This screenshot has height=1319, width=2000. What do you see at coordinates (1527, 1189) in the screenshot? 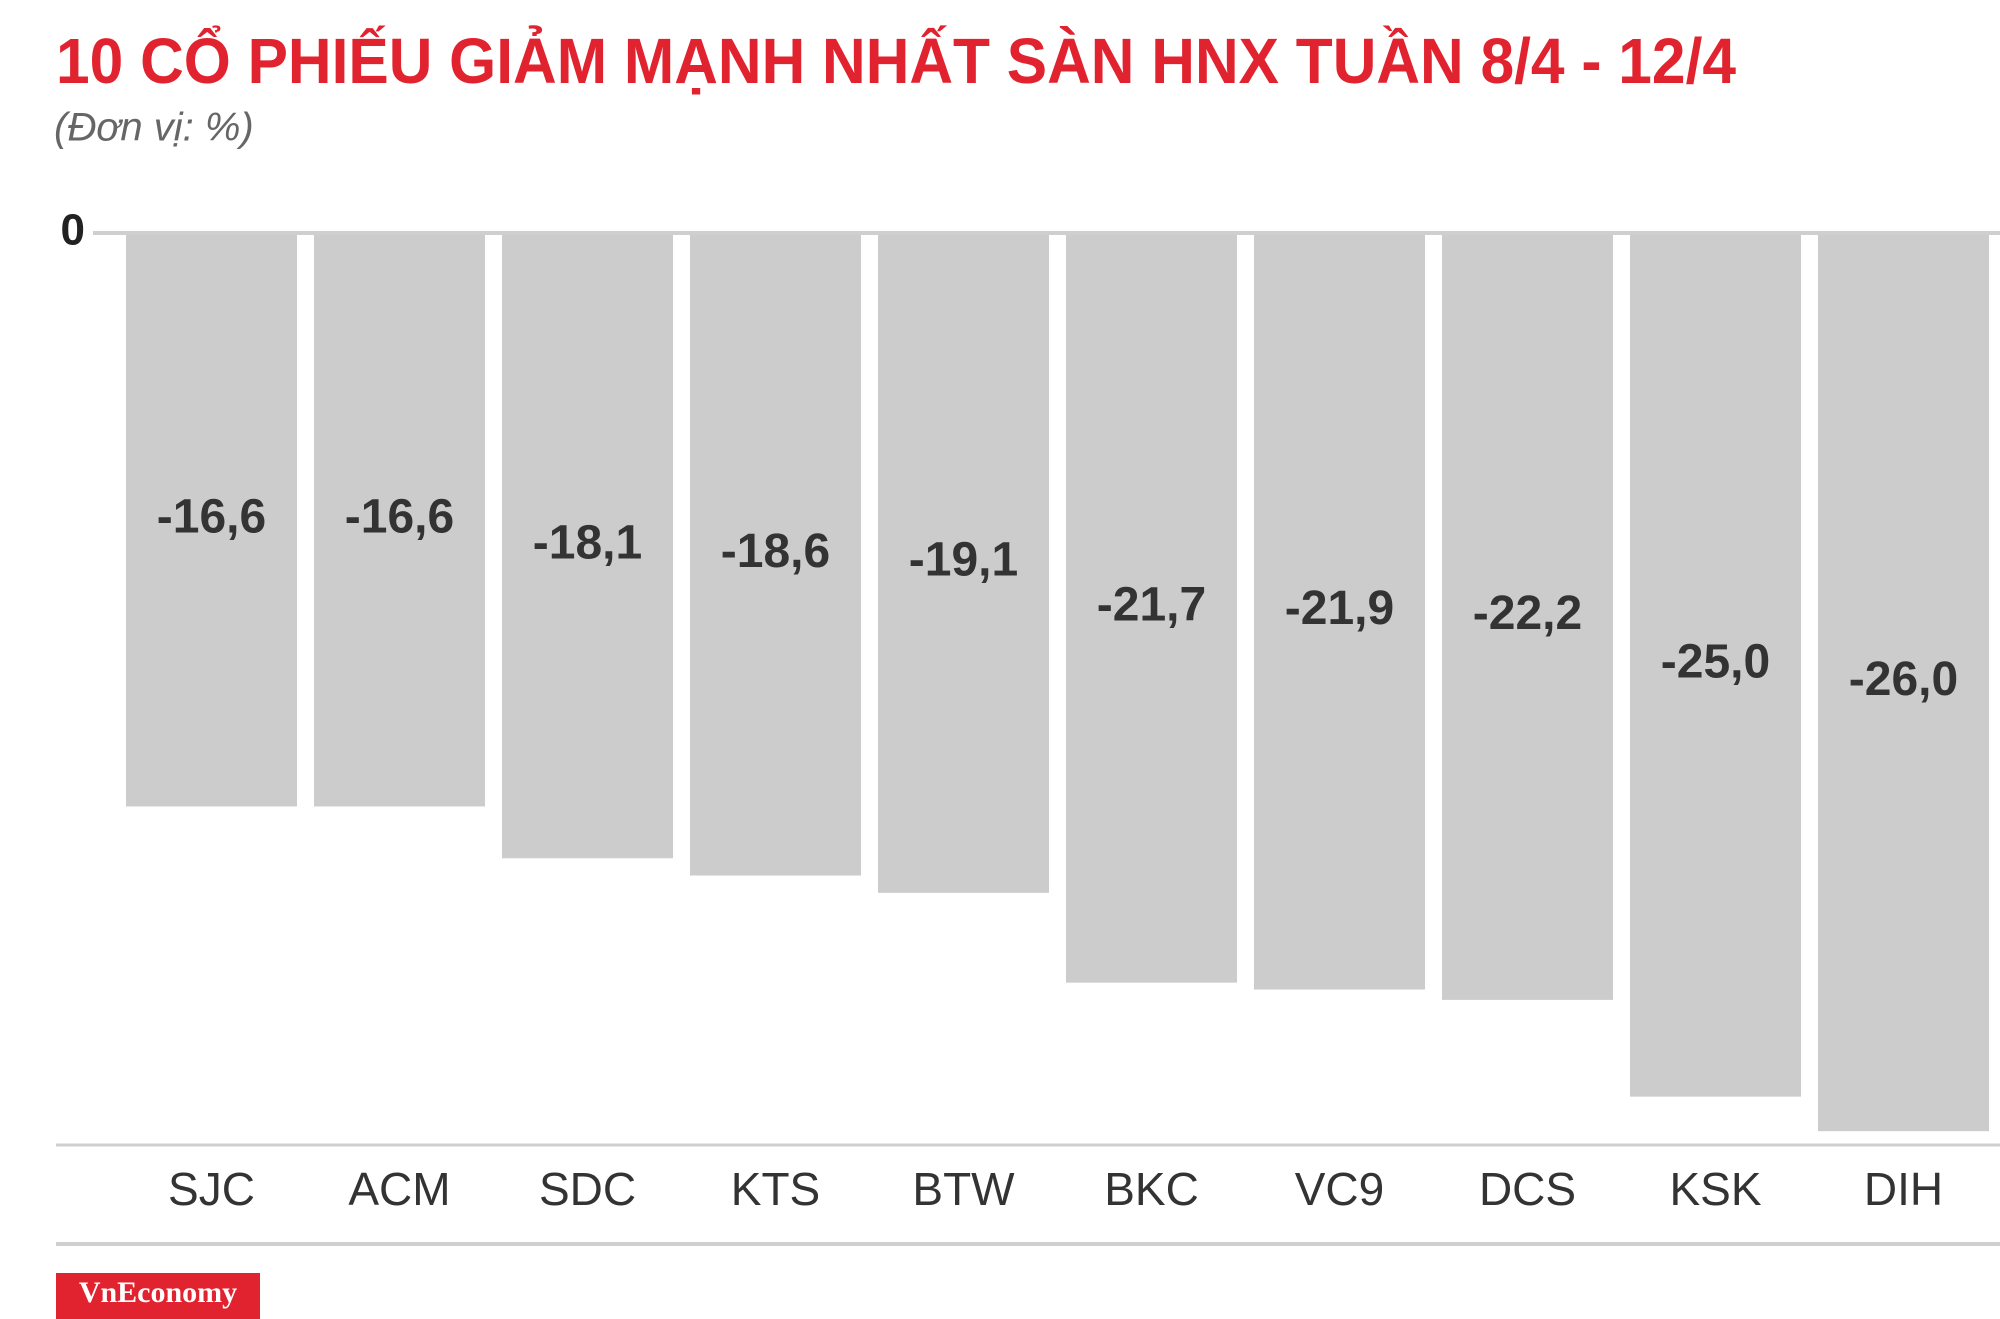
I see `x-tick-label: DCS` at bounding box center [1527, 1189].